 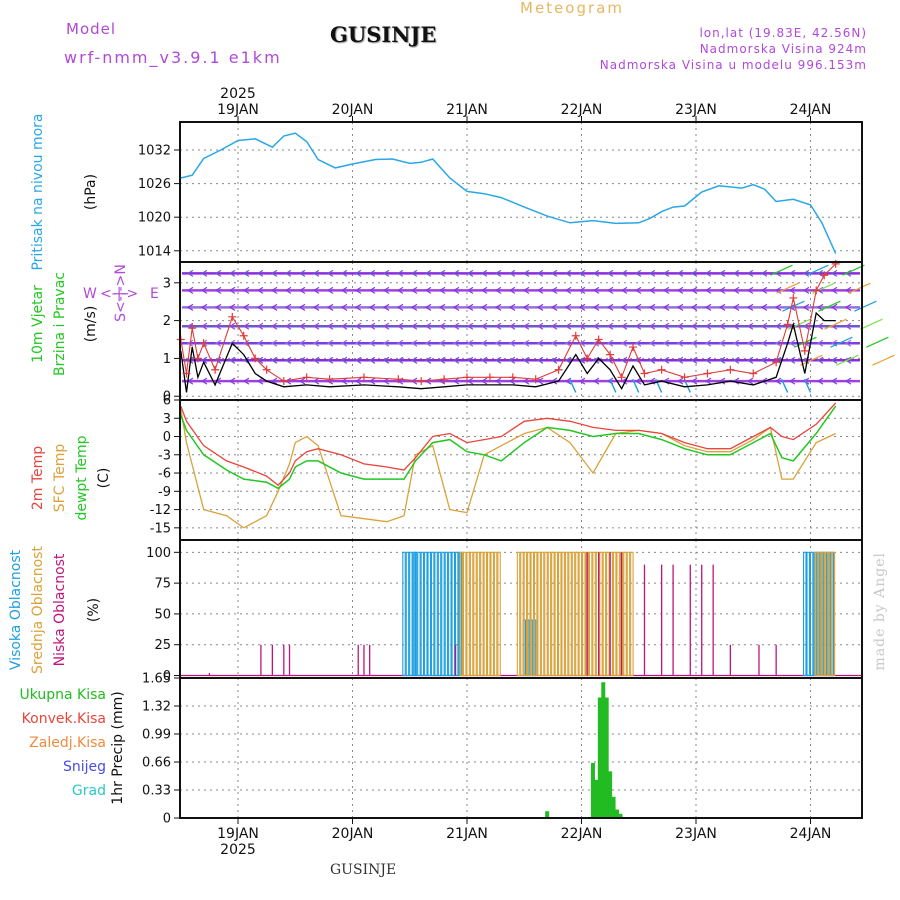 I want to click on temperature-tick-label: -15, so click(x=160, y=528).